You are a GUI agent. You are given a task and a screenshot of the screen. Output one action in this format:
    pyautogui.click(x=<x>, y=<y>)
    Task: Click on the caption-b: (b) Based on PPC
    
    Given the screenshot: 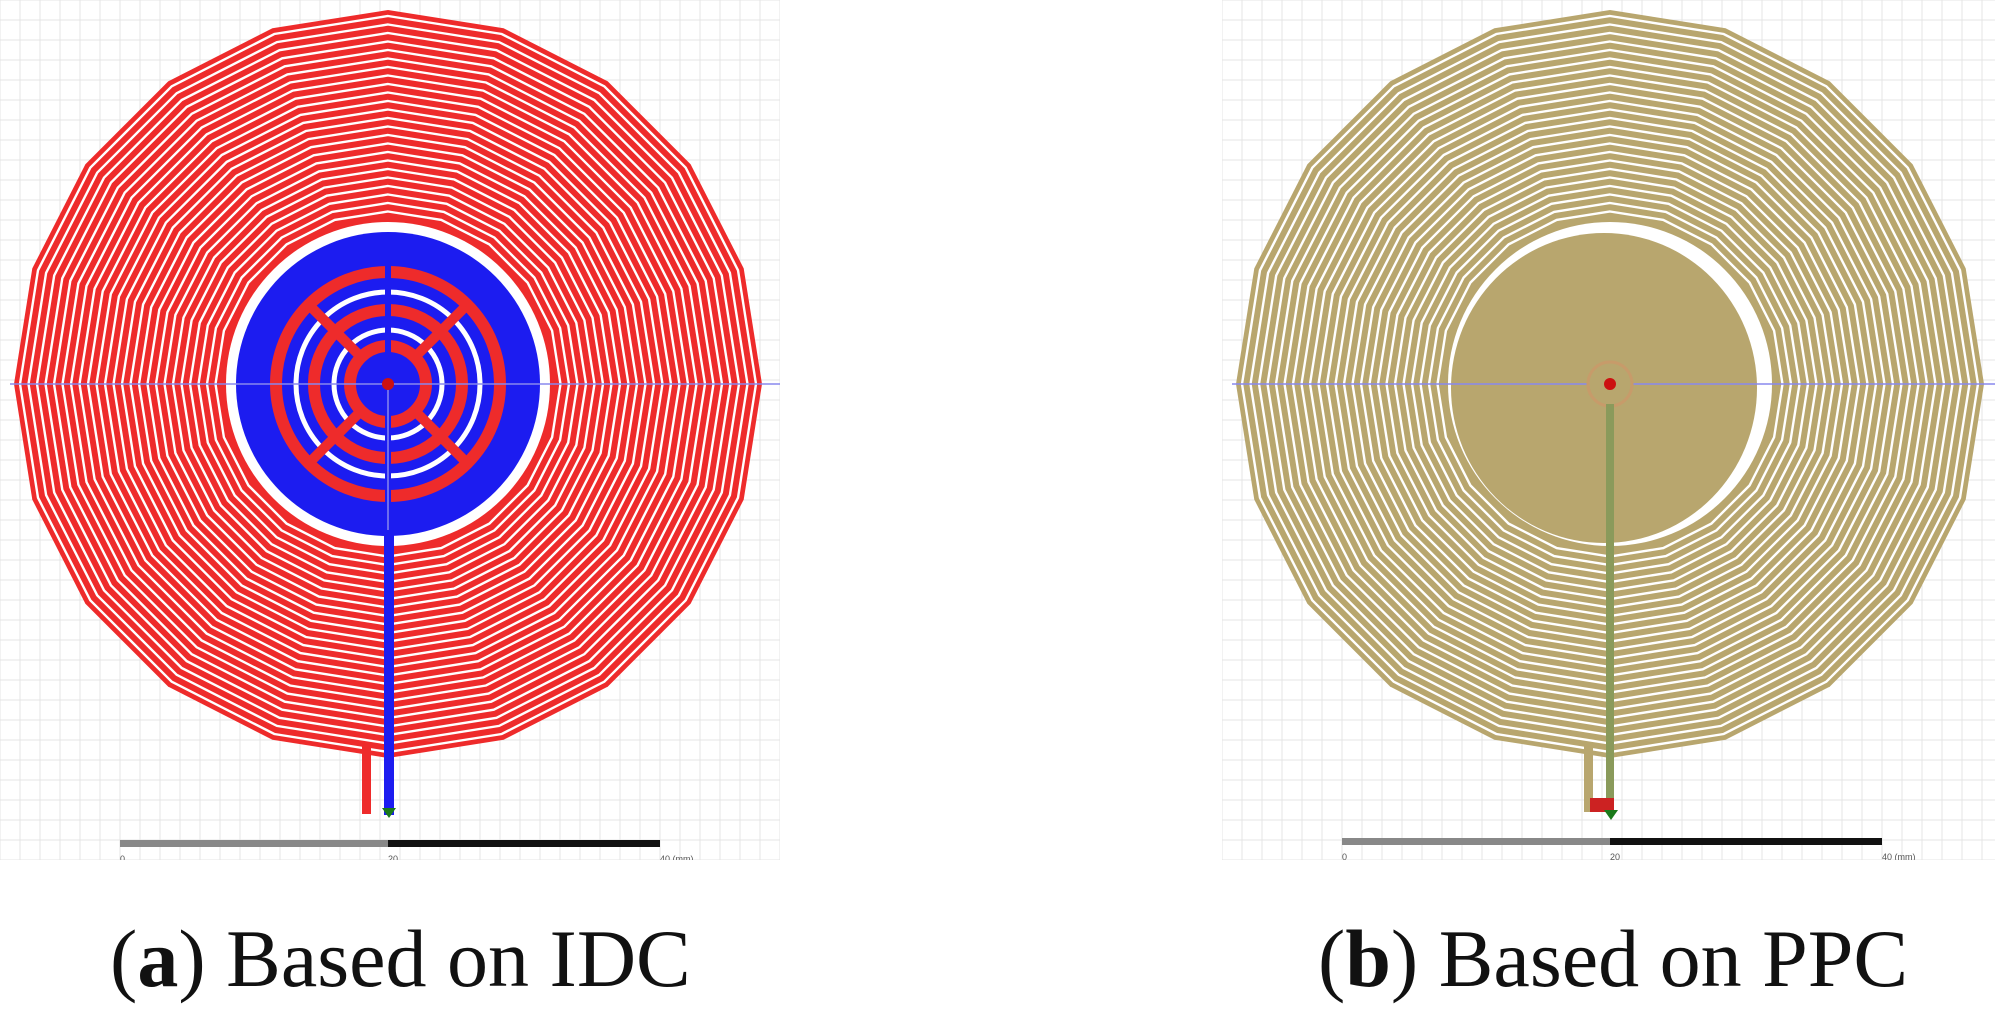 What is the action you would take?
    pyautogui.click(x=1613, y=958)
    